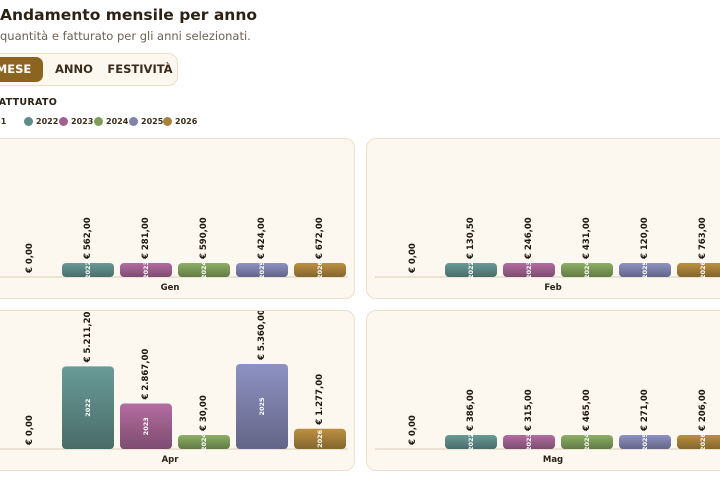 The height and width of the screenshot is (480, 720). I want to click on tab-festivita: FESTIVITÀ, so click(140, 69).